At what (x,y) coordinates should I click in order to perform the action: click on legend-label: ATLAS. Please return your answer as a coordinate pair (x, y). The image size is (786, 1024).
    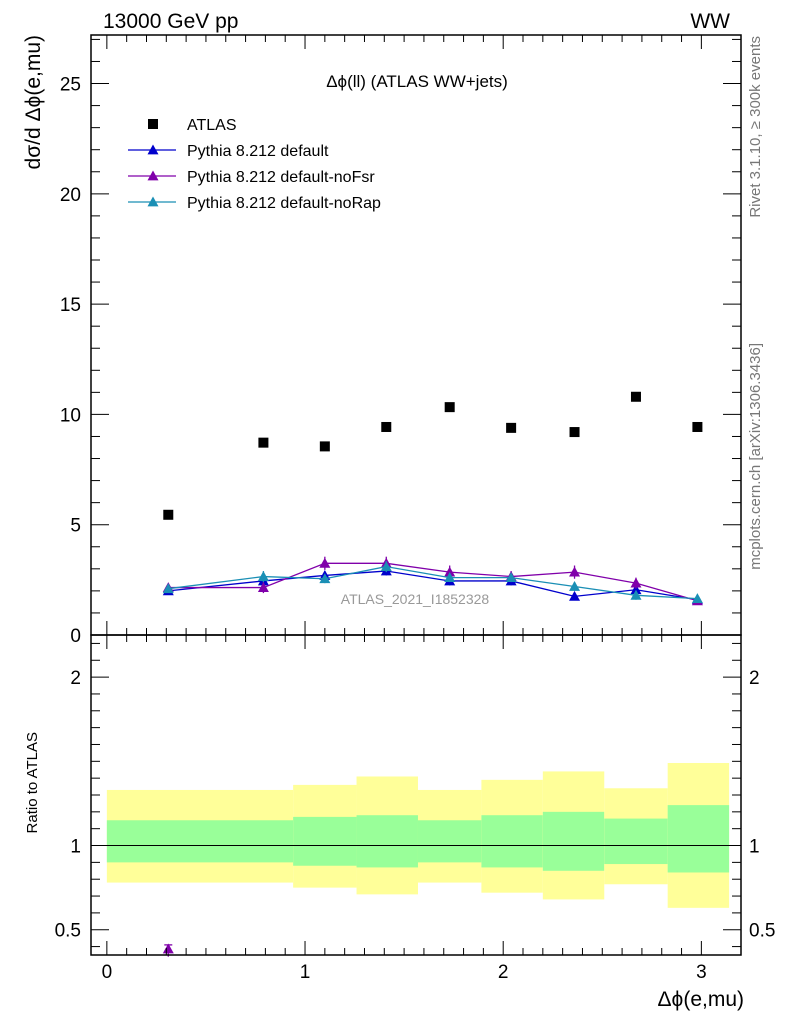
    Looking at the image, I should click on (212, 125).